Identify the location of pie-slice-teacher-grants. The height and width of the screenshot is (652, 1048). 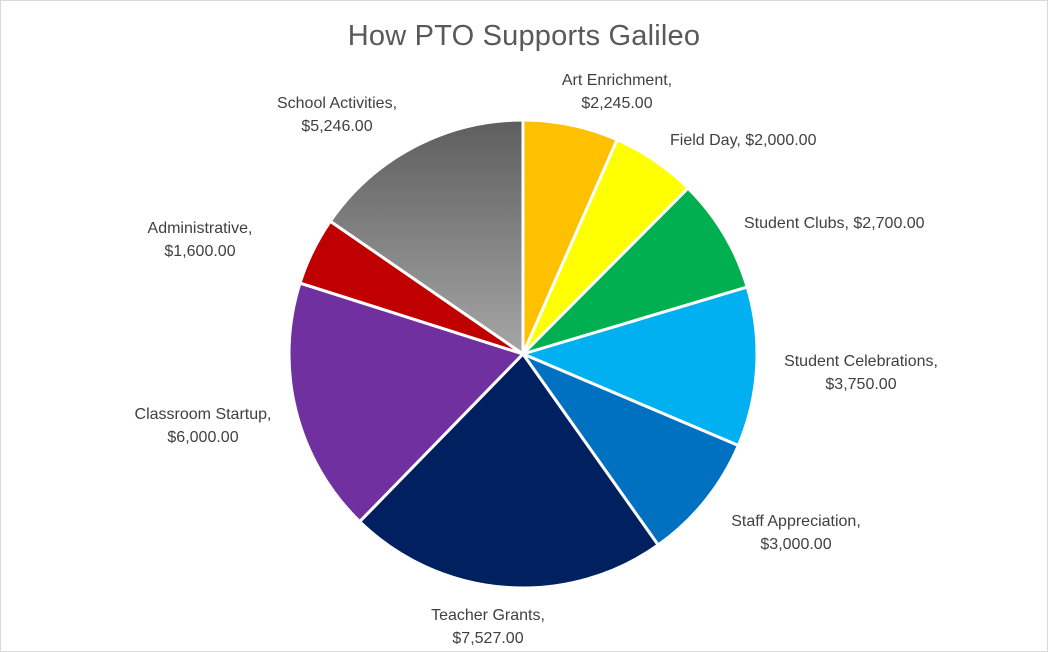
(509, 471).